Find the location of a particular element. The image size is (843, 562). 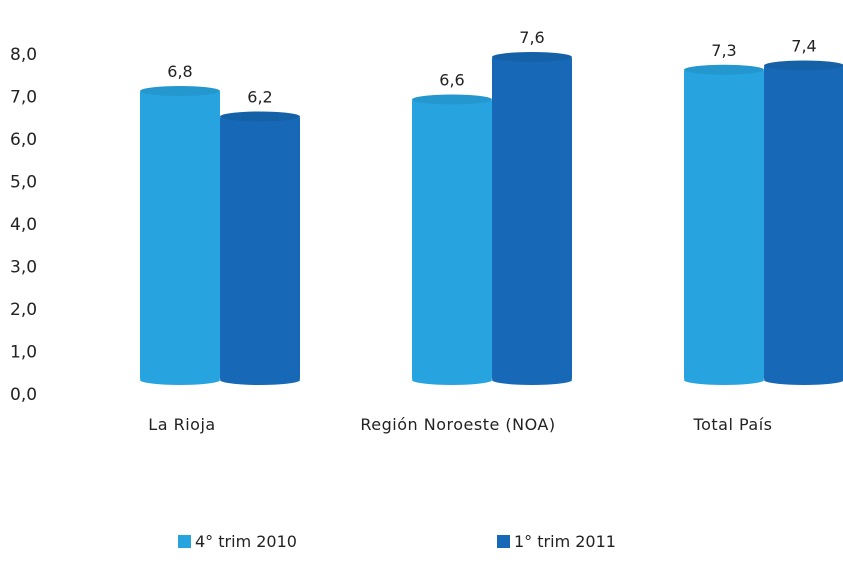

data-label: 7,3 is located at coordinates (723, 50).